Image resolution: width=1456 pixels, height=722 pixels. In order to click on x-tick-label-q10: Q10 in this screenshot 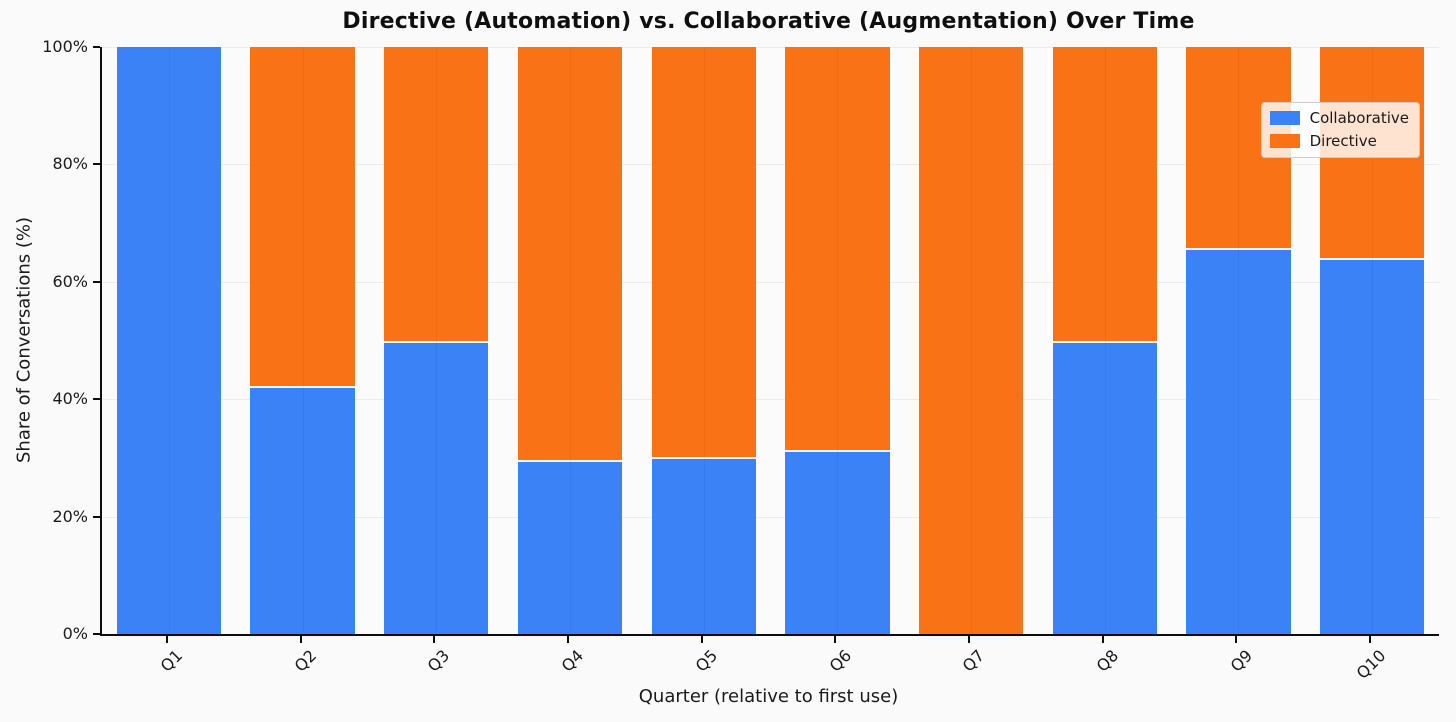, I will do `click(1371, 664)`.